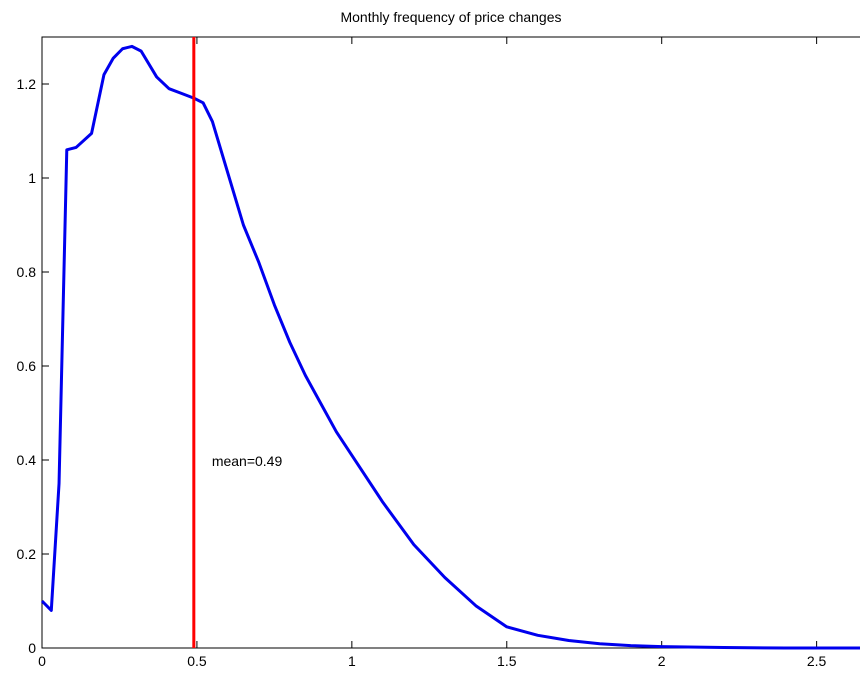 The height and width of the screenshot is (680, 860). I want to click on y-tick-label: 0.2, so click(27, 554).